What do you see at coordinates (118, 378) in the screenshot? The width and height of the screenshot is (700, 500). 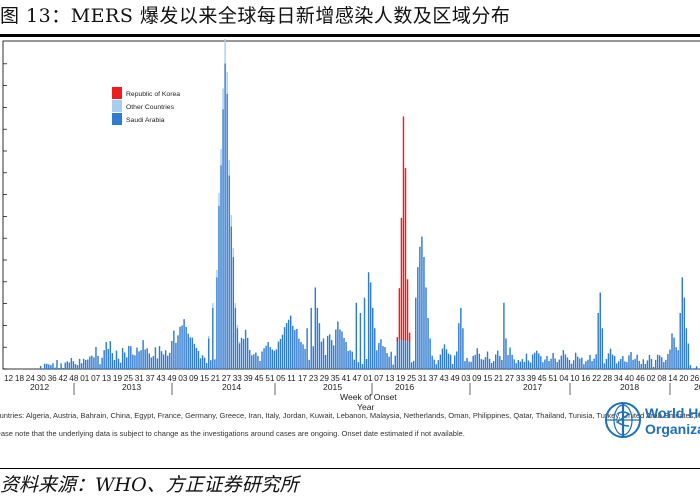 I see `x-week-tick-label: 19` at bounding box center [118, 378].